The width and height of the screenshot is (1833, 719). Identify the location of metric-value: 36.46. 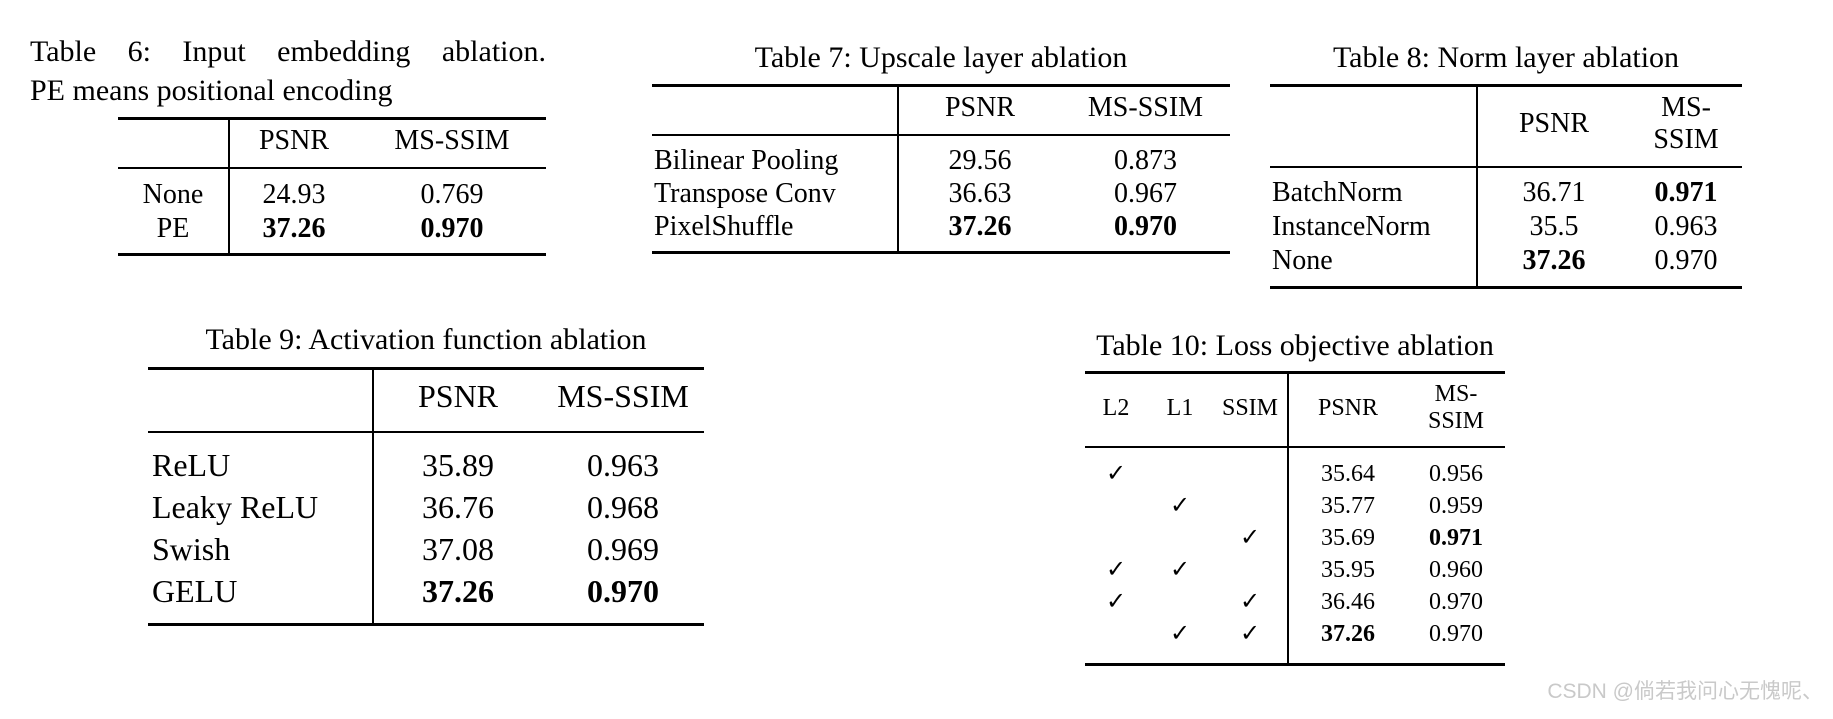
(1348, 602).